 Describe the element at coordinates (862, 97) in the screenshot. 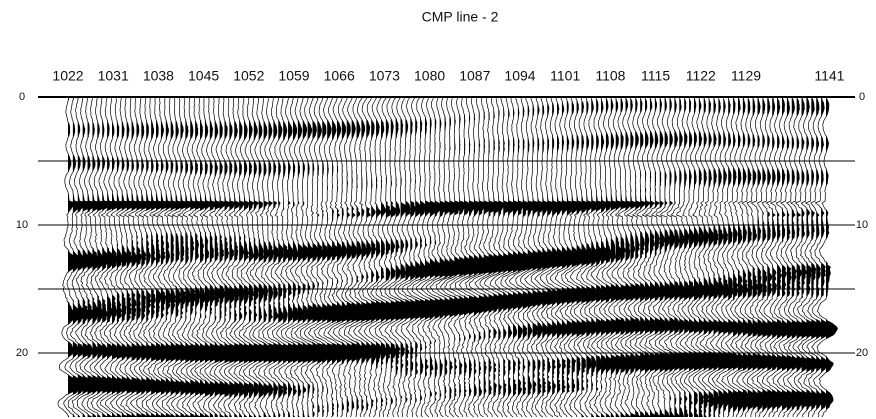

I see `y-tick-label-right: 0` at that location.